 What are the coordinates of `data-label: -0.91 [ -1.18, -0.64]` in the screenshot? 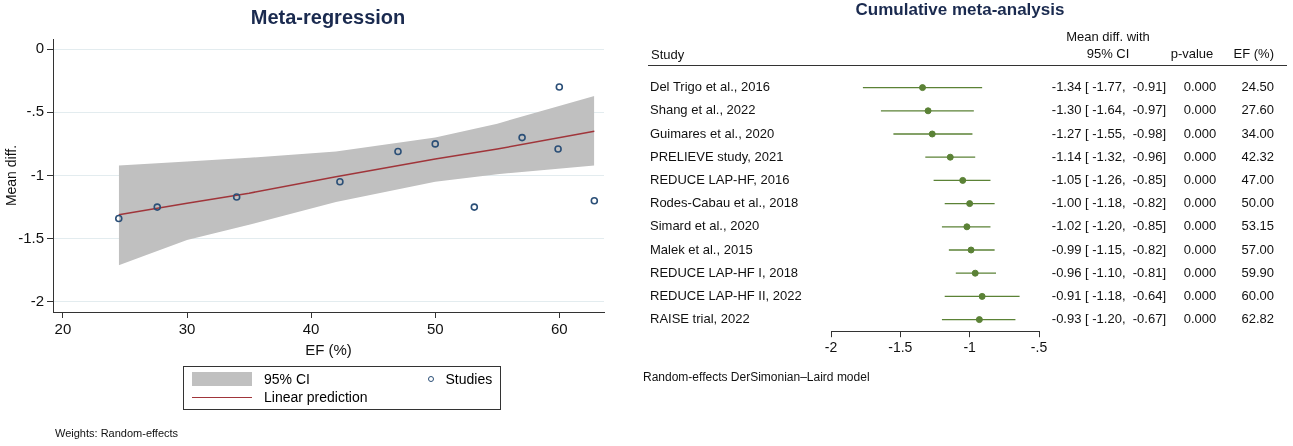 It's located at (1108, 295).